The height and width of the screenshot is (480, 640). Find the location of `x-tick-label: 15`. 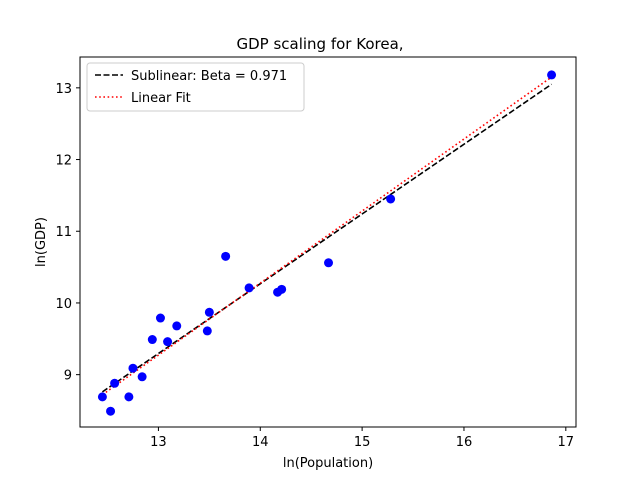

x-tick-label: 15 is located at coordinates (362, 442).